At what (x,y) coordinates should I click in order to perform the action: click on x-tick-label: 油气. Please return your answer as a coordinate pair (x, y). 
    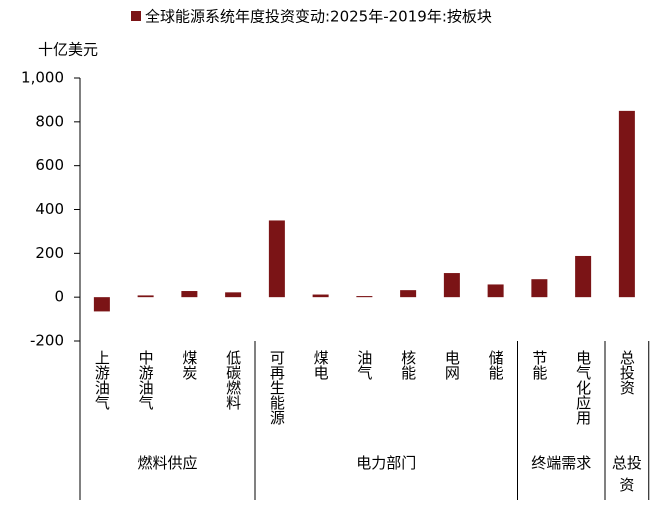
    Looking at the image, I should click on (364, 365).